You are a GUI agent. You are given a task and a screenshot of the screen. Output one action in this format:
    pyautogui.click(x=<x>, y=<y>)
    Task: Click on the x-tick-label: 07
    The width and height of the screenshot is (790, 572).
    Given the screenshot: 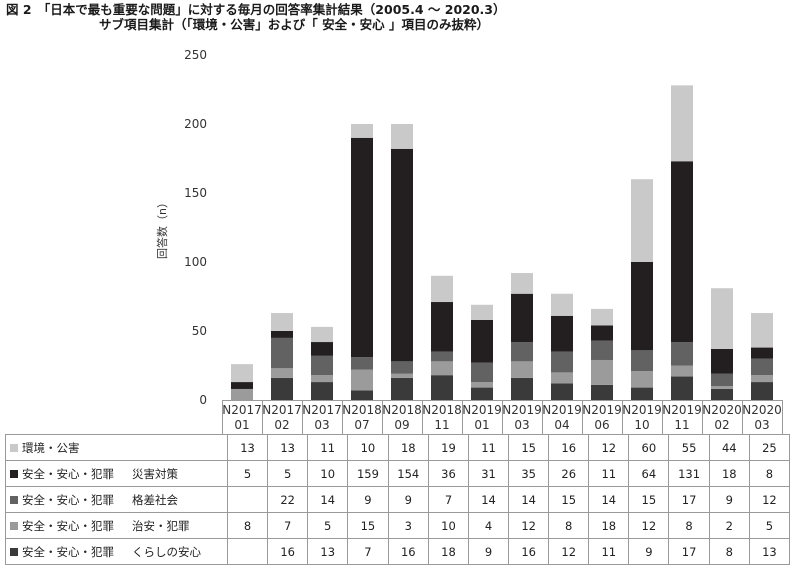 What is the action you would take?
    pyautogui.click(x=361, y=425)
    